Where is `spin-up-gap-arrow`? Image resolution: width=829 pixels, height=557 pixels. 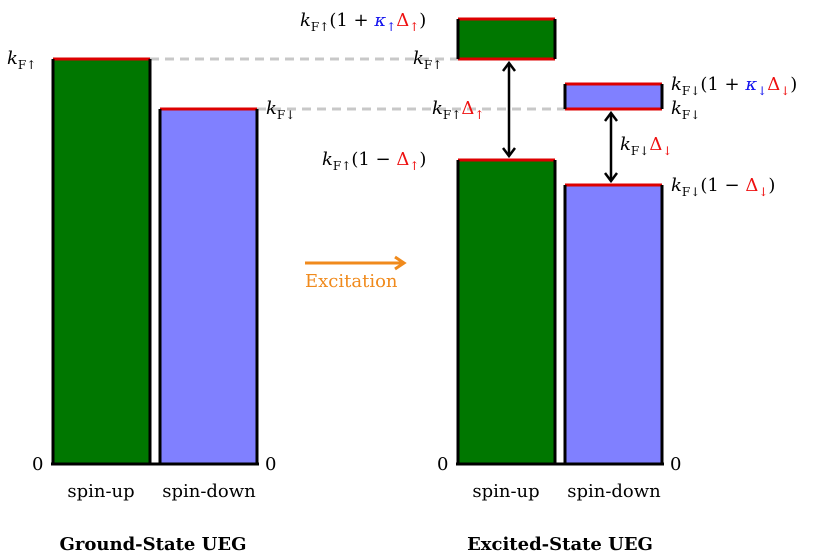 spin-up-gap-arrow is located at coordinates (509, 109).